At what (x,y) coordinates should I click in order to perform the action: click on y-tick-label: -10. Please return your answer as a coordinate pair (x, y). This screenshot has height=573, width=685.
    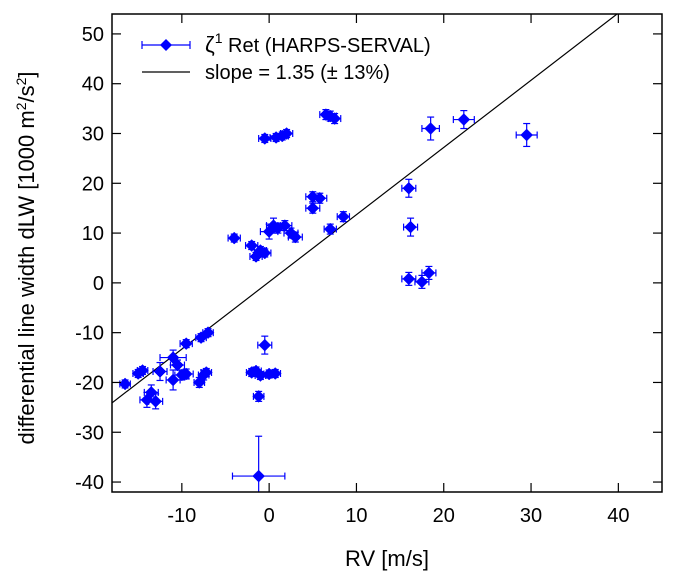
    Looking at the image, I should click on (89, 334).